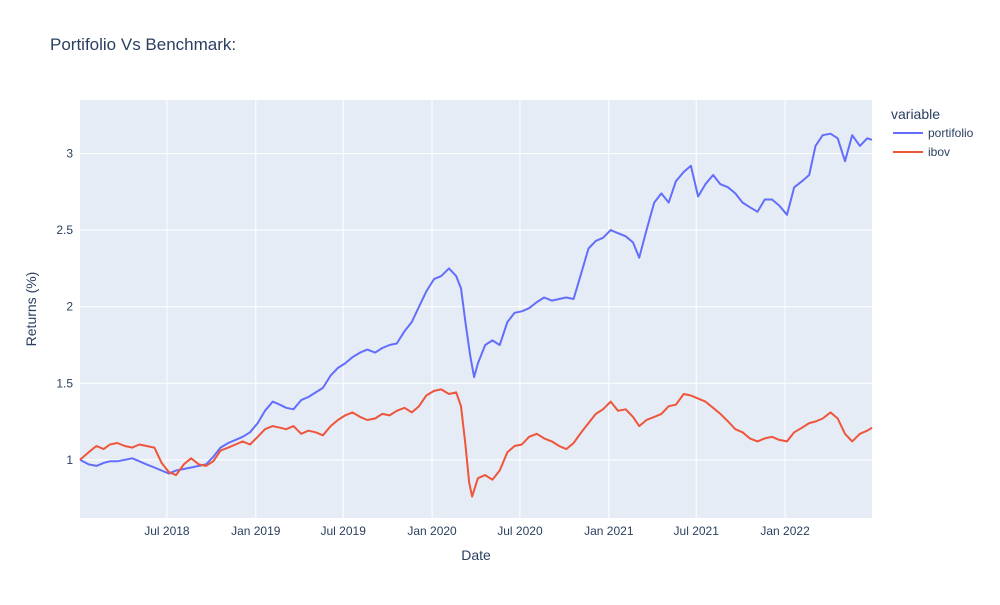 This screenshot has width=1000, height=605. What do you see at coordinates (915, 114) in the screenshot?
I see `legend-title: variable` at bounding box center [915, 114].